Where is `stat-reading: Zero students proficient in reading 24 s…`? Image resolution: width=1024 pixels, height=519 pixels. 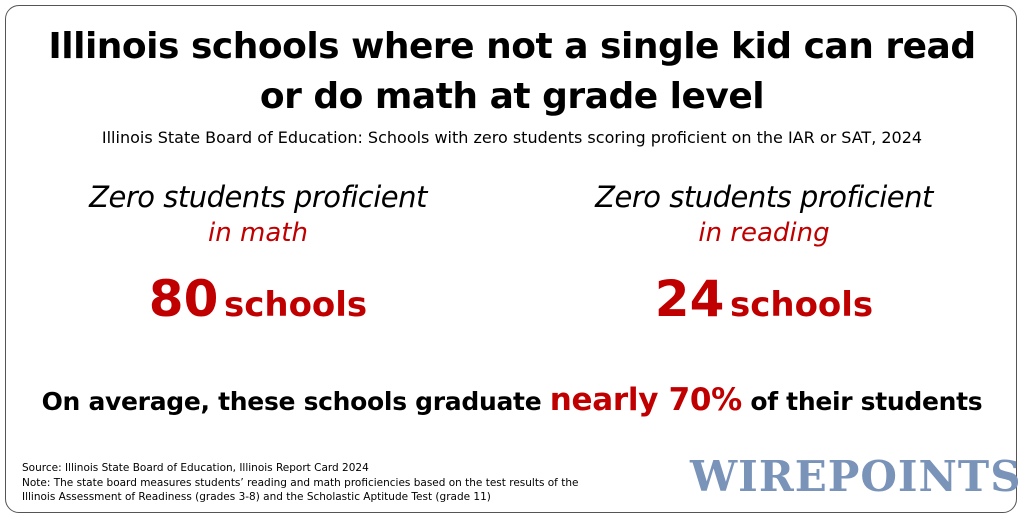 stat-reading: Zero students proficient in reading 24 s… is located at coordinates (764, 254).